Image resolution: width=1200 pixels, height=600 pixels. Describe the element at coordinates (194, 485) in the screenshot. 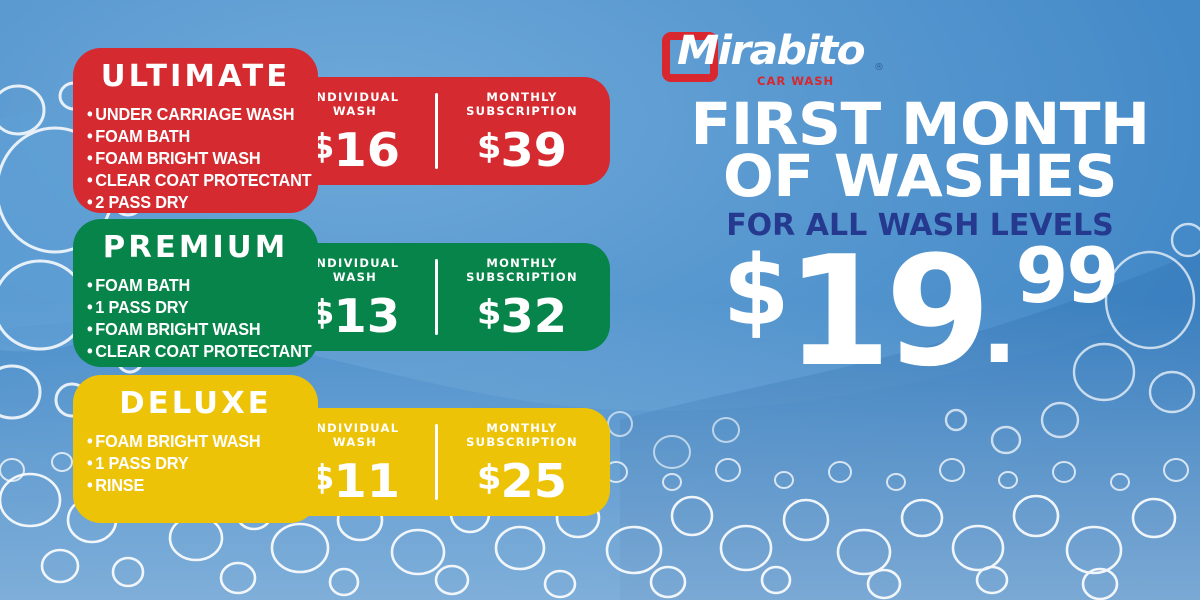

I see `feature-item: • RINSE` at that location.